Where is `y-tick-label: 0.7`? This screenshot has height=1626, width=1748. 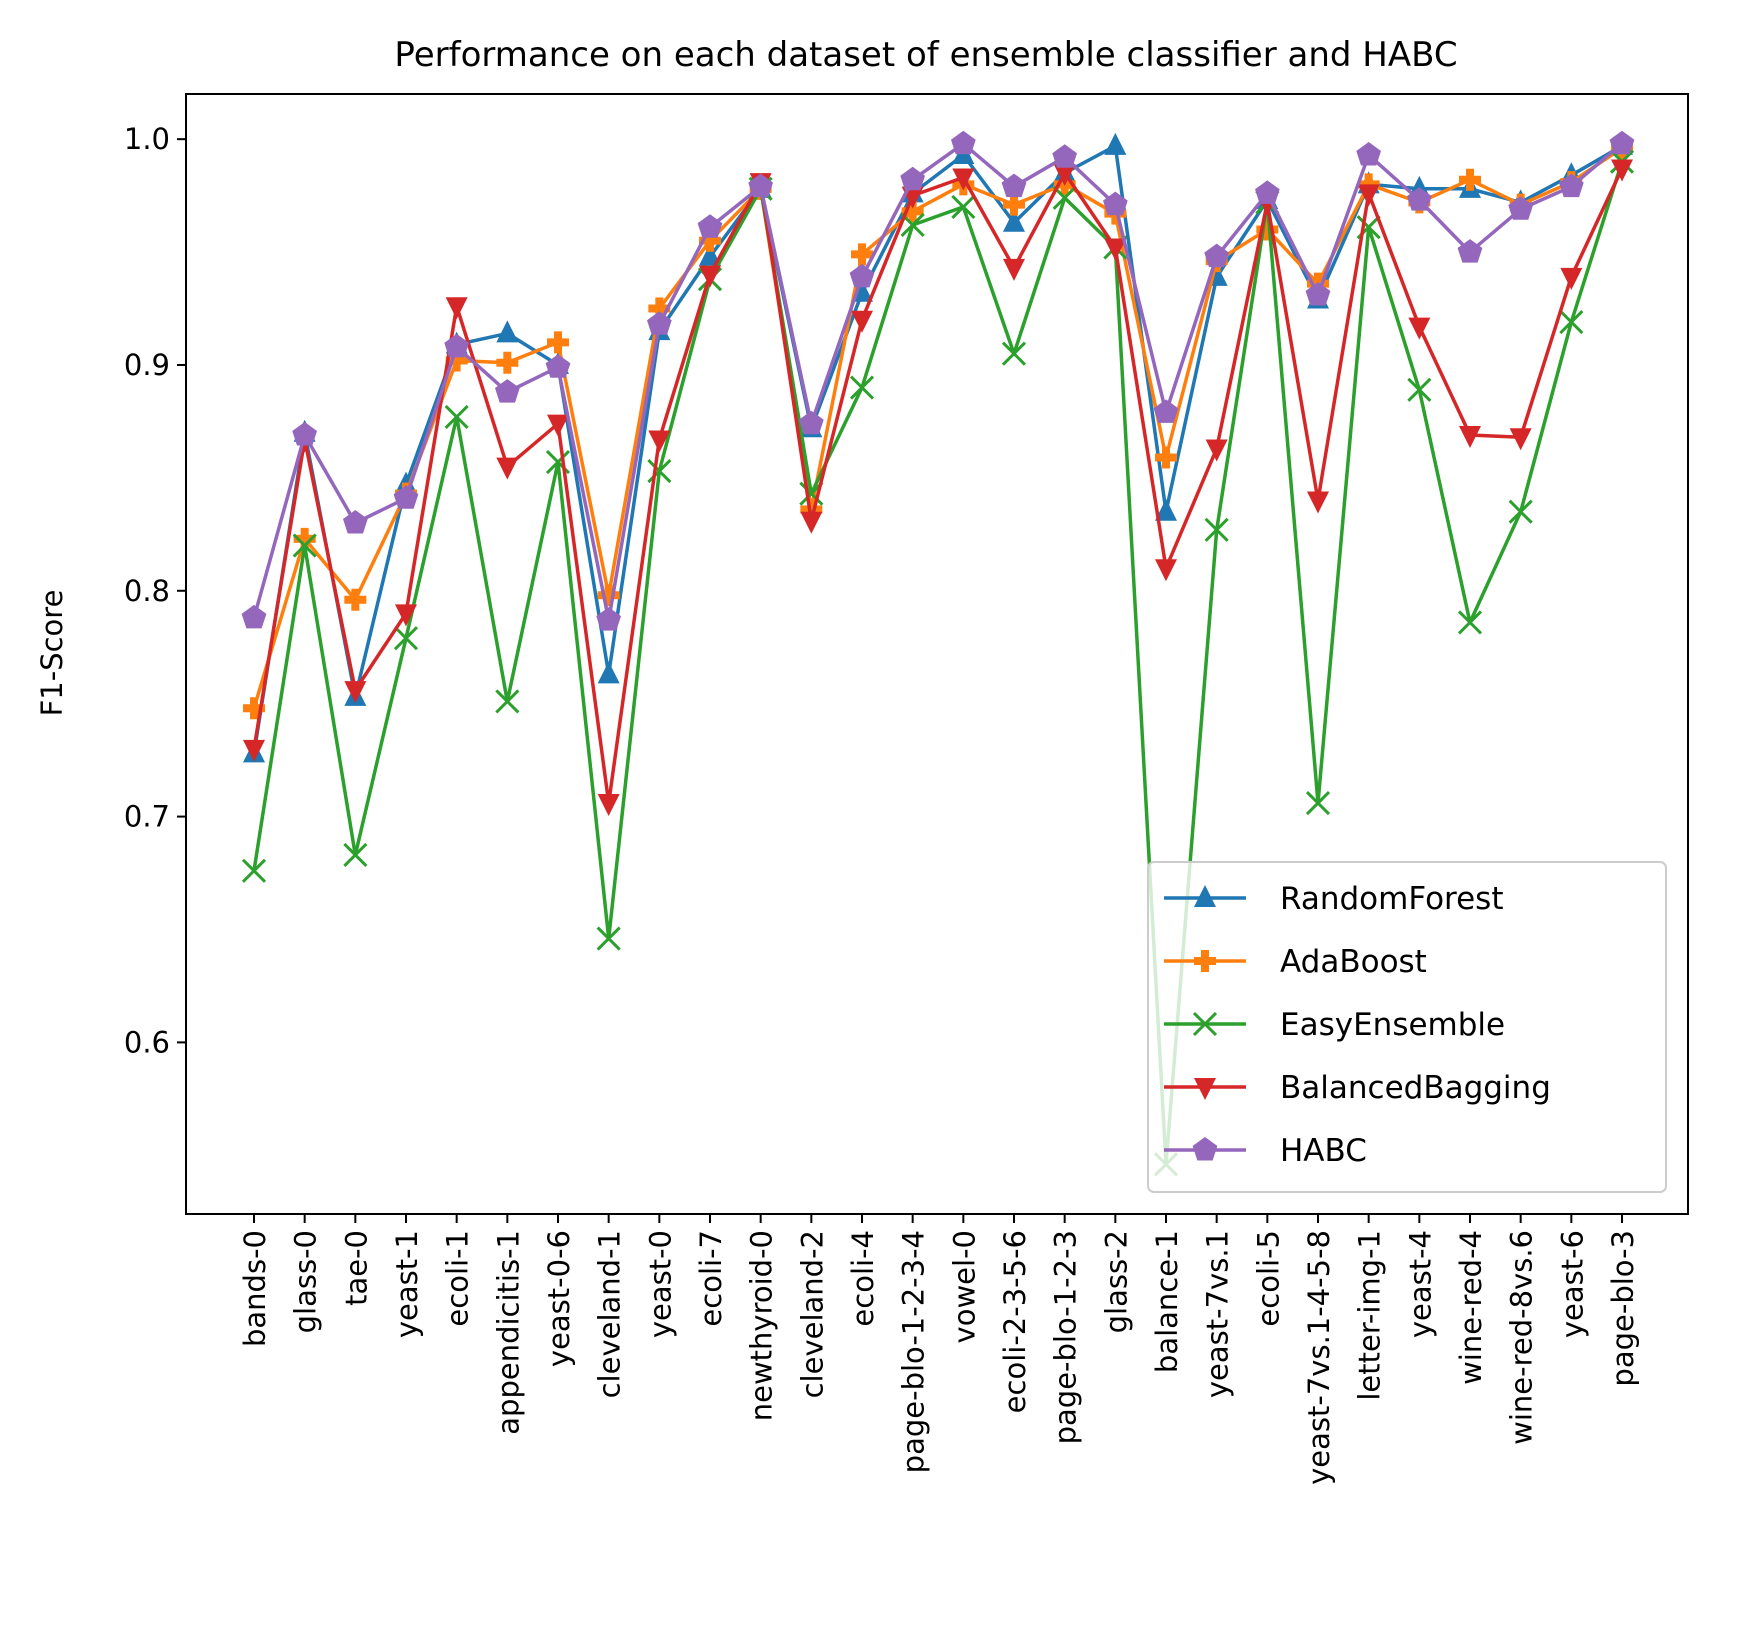 y-tick-label: 0.7 is located at coordinates (147, 817).